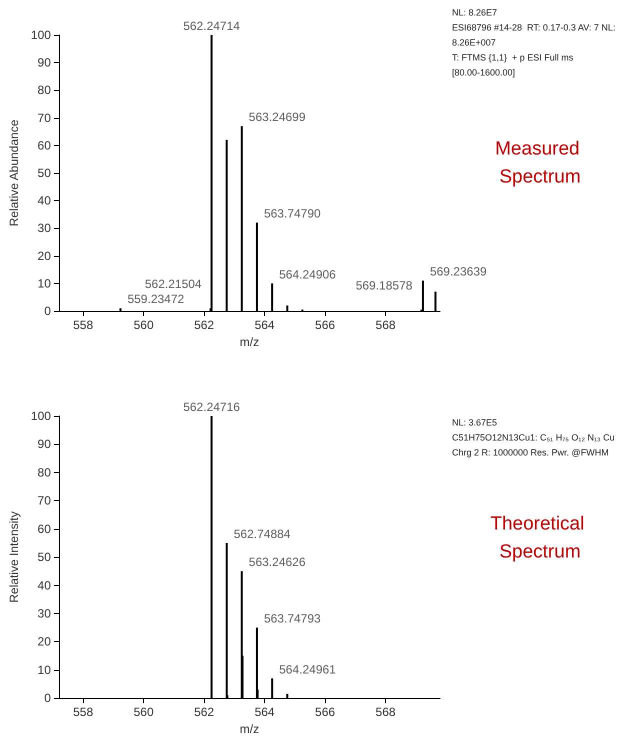 The width and height of the screenshot is (624, 740). What do you see at coordinates (277, 117) in the screenshot?
I see `annotation: 563.24699` at bounding box center [277, 117].